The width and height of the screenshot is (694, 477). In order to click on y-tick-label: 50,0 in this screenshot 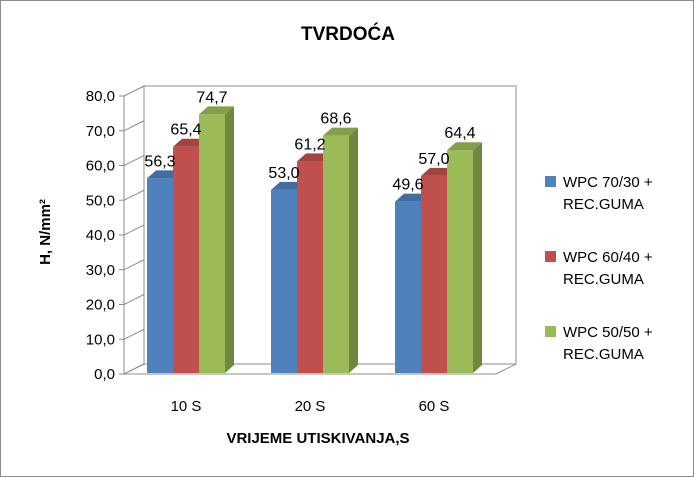, I will do `click(100, 200)`.